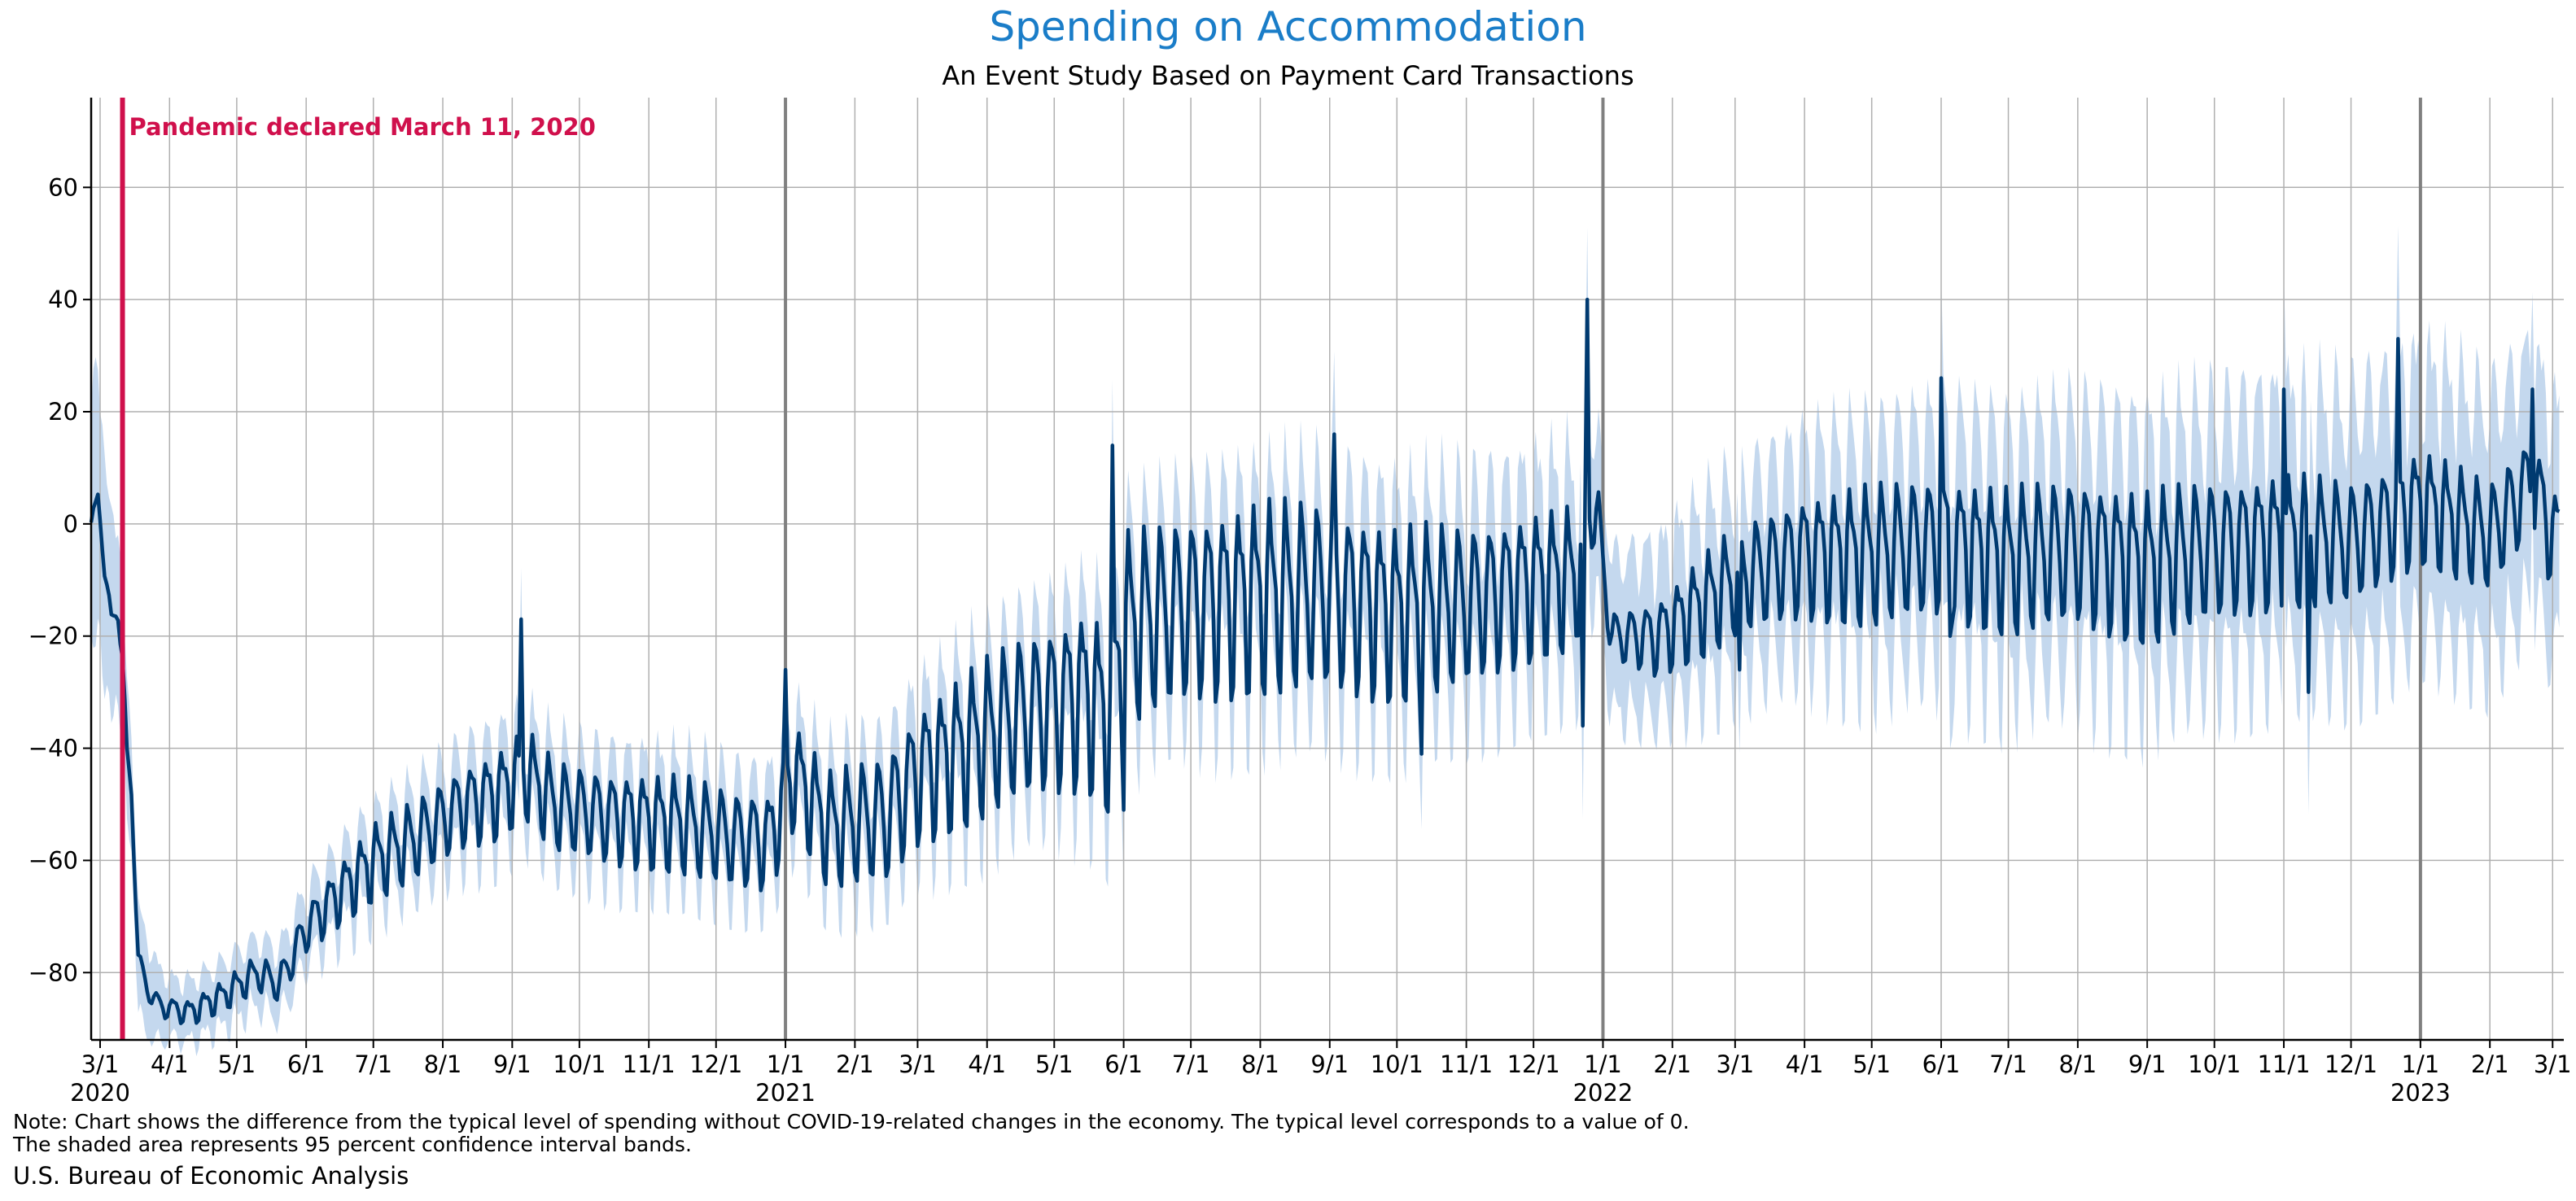 Image resolution: width=2576 pixels, height=1201 pixels. I want to click on x-year-label: 2023, so click(2420, 1093).